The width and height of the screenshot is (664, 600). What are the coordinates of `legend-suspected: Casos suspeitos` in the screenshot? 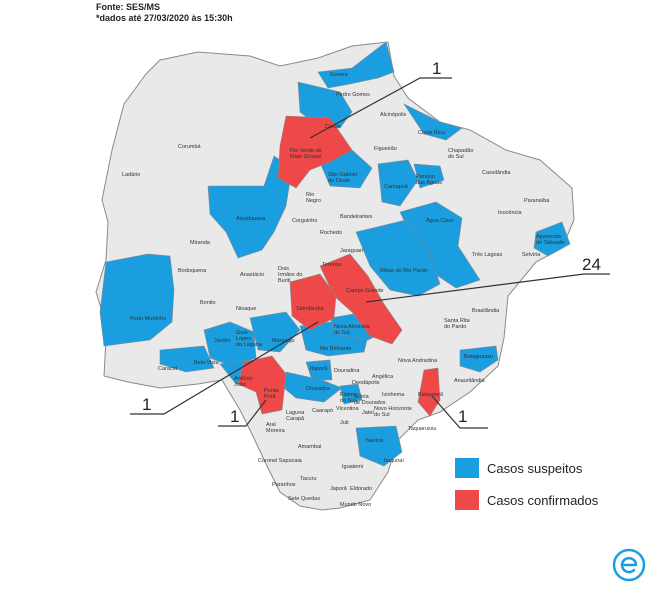 It's located at (526, 468).